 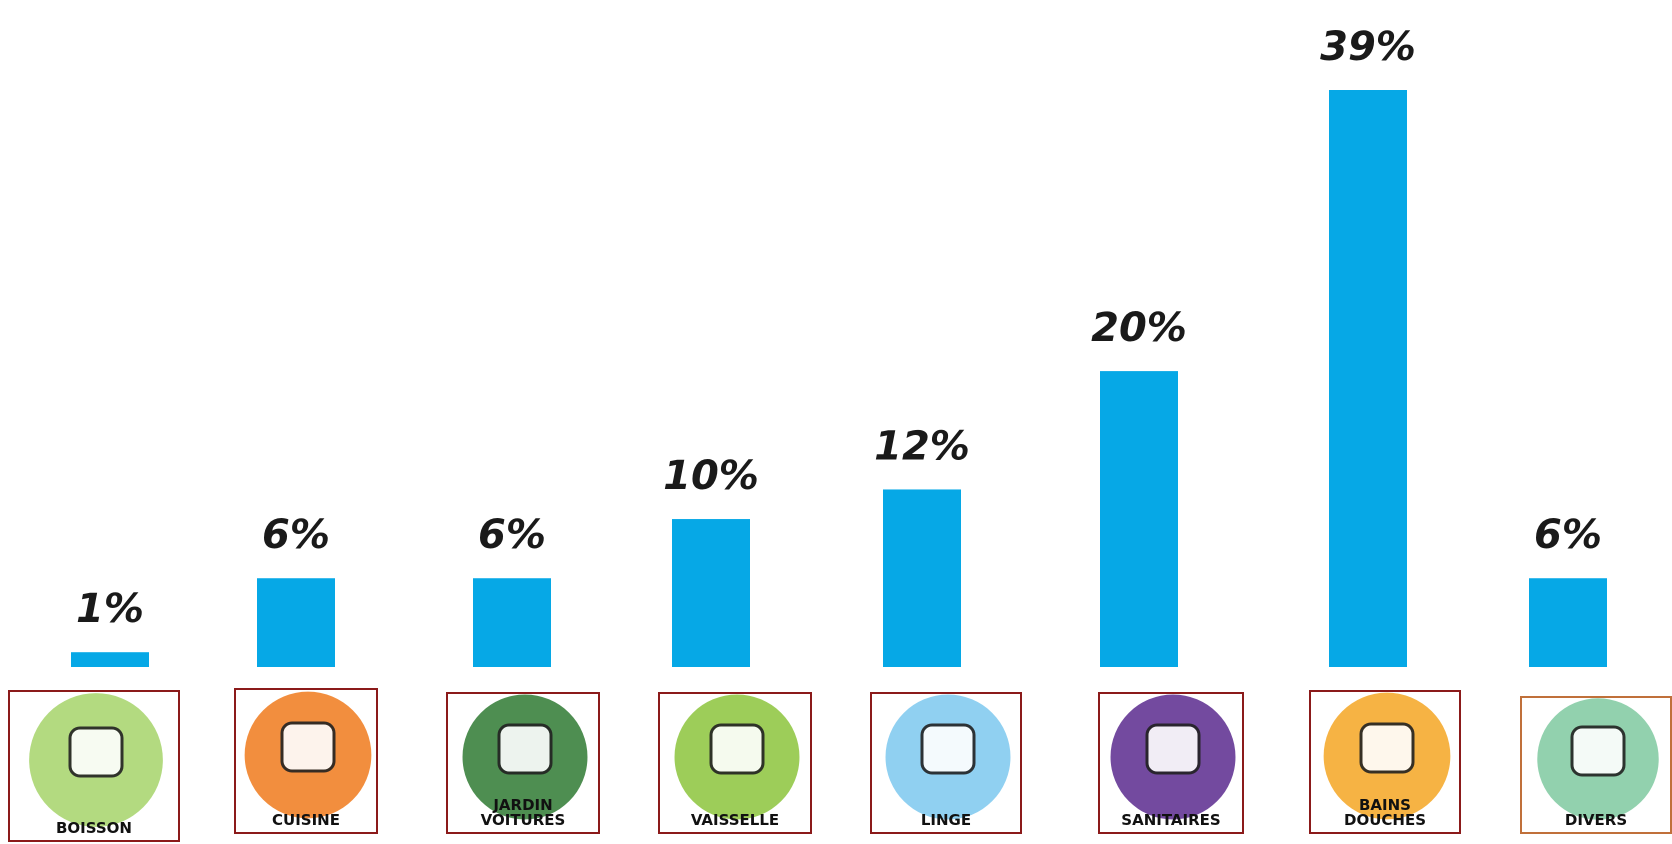 What do you see at coordinates (1598, 759) in the screenshot?
I see `fishbowl-icon` at bounding box center [1598, 759].